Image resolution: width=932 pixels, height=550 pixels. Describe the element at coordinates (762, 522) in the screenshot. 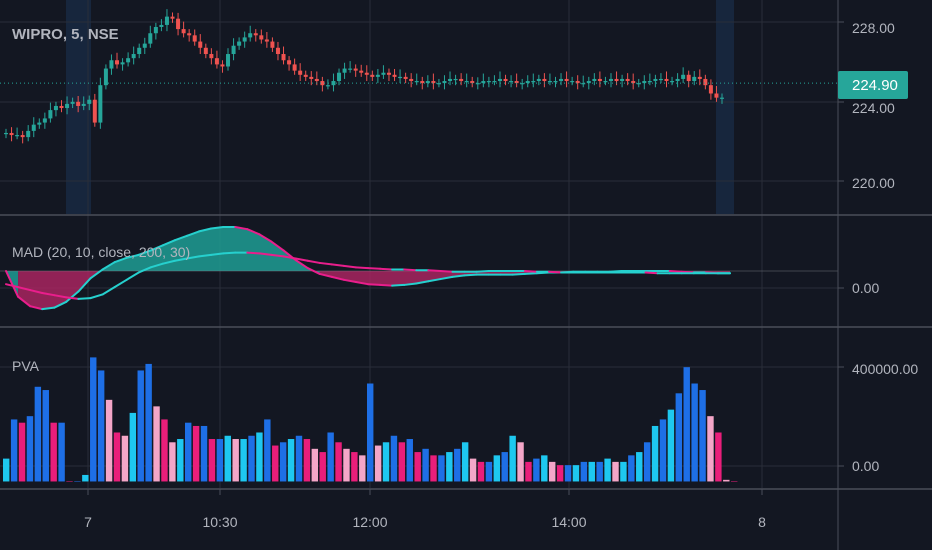

I see `time-tick-8: 8` at that location.